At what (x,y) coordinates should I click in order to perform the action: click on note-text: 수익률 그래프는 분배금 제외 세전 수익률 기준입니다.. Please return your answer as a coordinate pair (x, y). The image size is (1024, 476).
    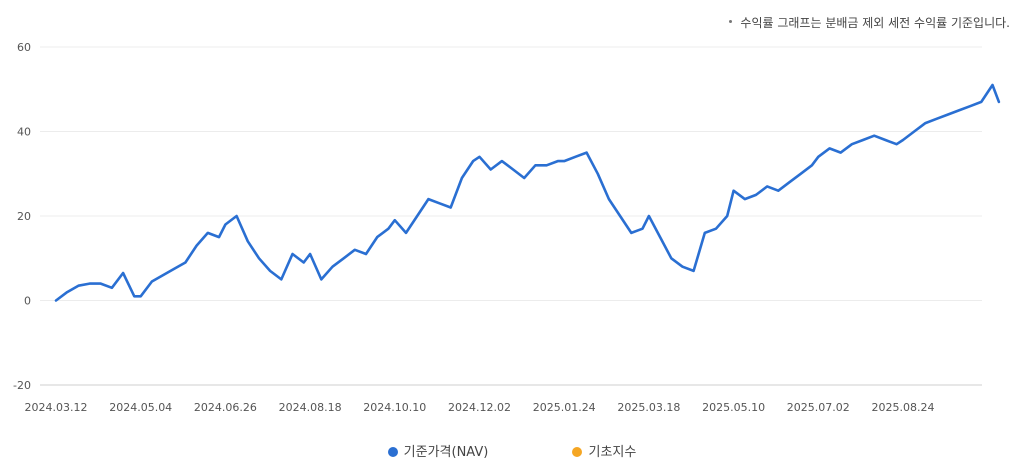
    Looking at the image, I should click on (875, 23).